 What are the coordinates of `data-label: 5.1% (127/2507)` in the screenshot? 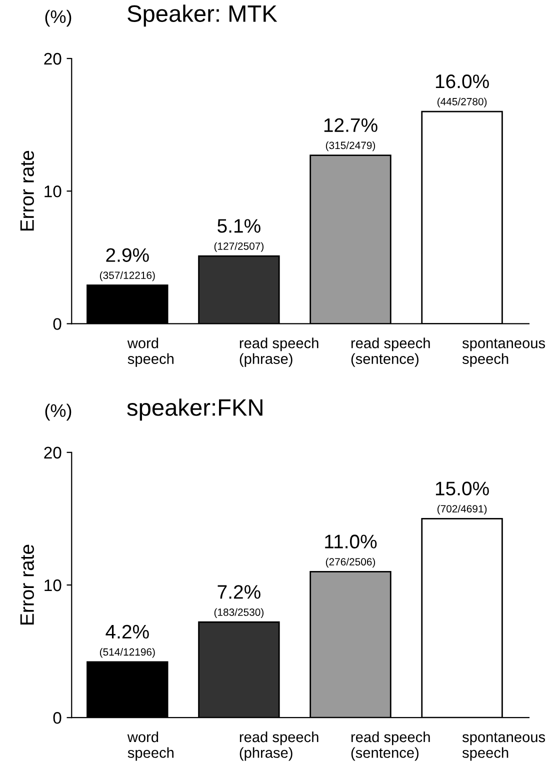 It's located at (239, 235).